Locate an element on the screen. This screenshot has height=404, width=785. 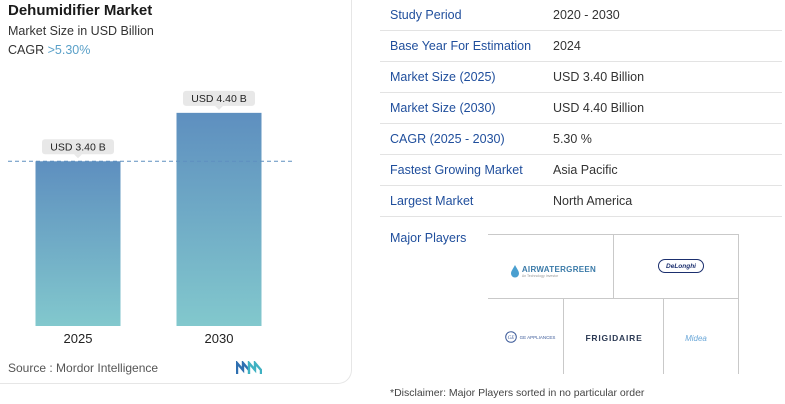
info-label: CAGR (2025 - 2030) is located at coordinates (447, 139).